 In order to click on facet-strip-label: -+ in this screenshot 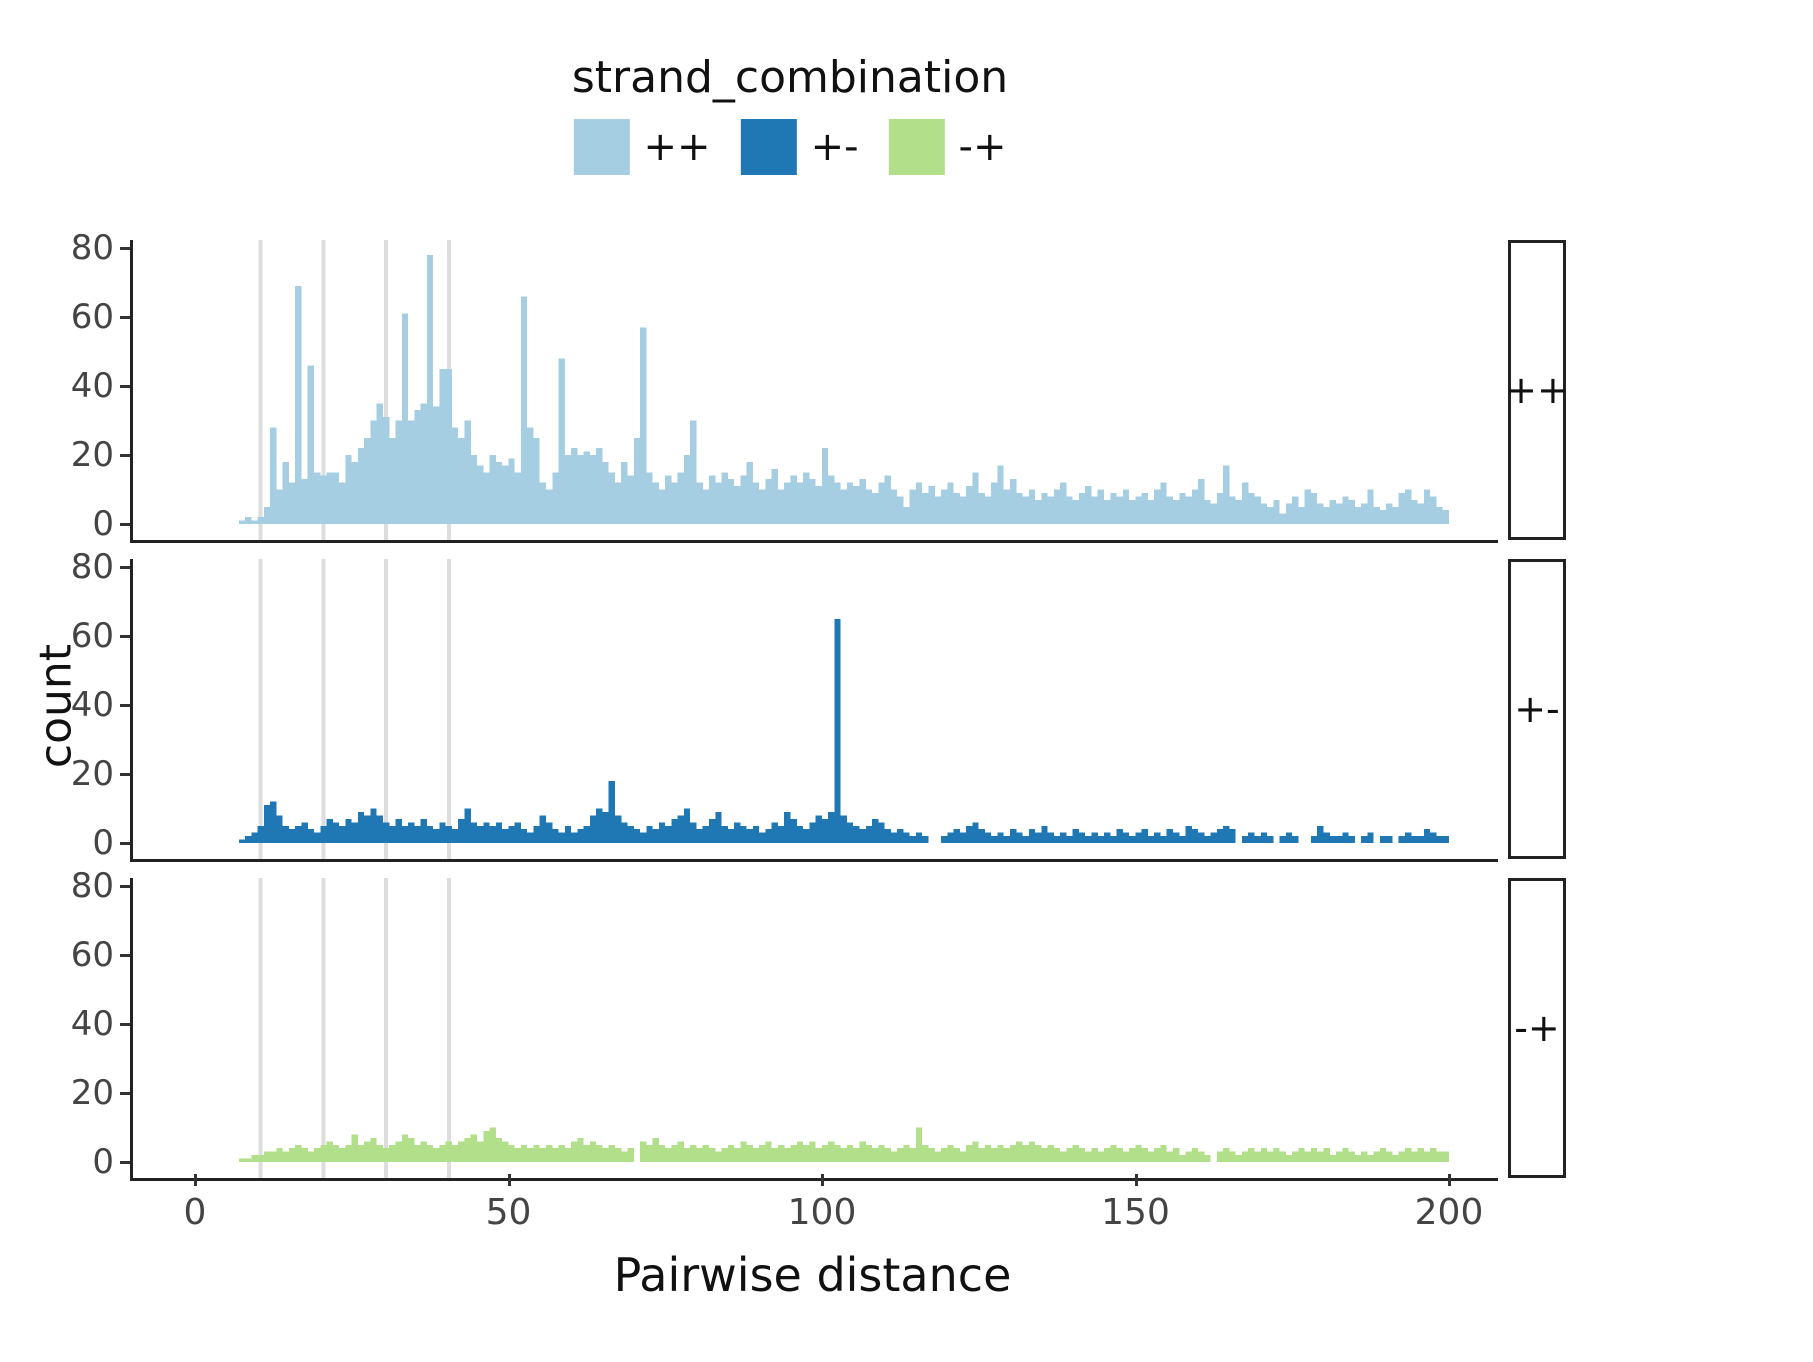, I will do `click(1537, 1028)`.